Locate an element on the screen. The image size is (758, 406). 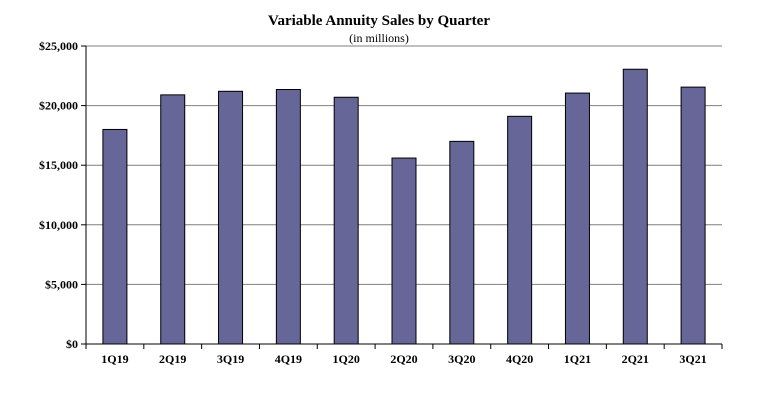
bar-4Q20 is located at coordinates (520, 230).